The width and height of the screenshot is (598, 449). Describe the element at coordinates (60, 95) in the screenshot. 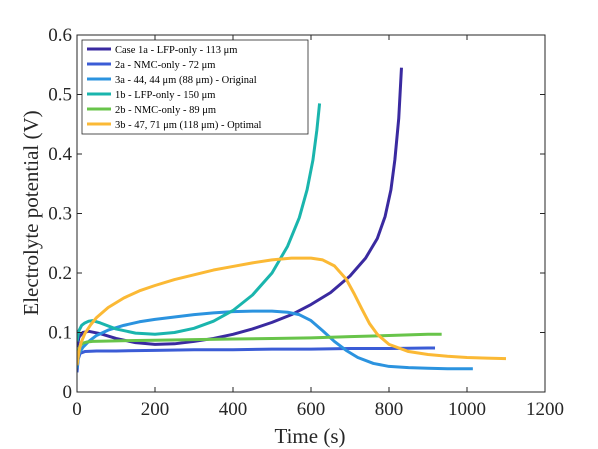

I see `y-tick-label: 0.5` at that location.